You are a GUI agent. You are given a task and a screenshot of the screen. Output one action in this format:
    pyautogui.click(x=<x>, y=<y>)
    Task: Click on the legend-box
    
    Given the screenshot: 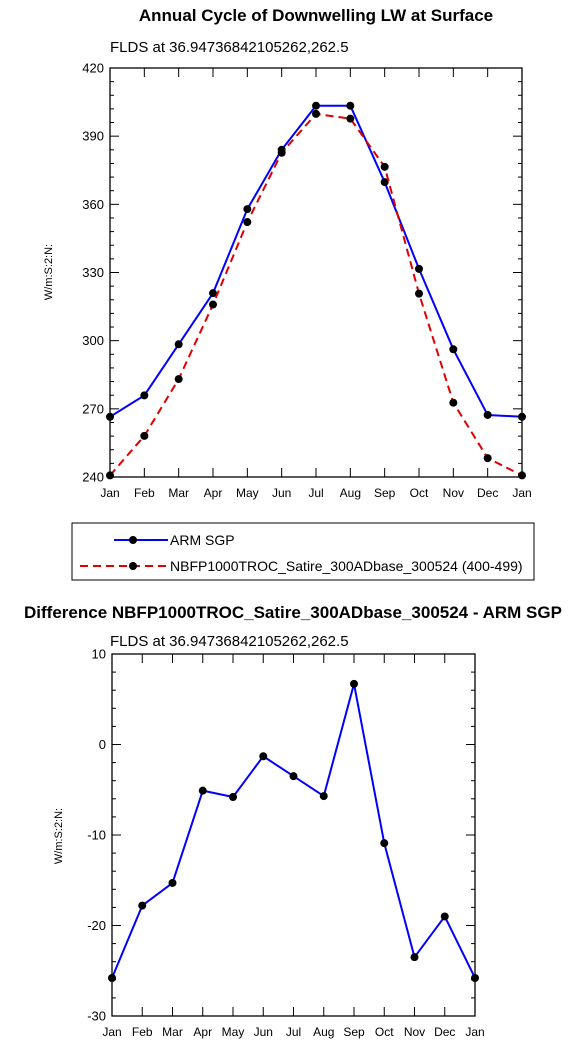 What is the action you would take?
    pyautogui.click(x=303, y=551)
    